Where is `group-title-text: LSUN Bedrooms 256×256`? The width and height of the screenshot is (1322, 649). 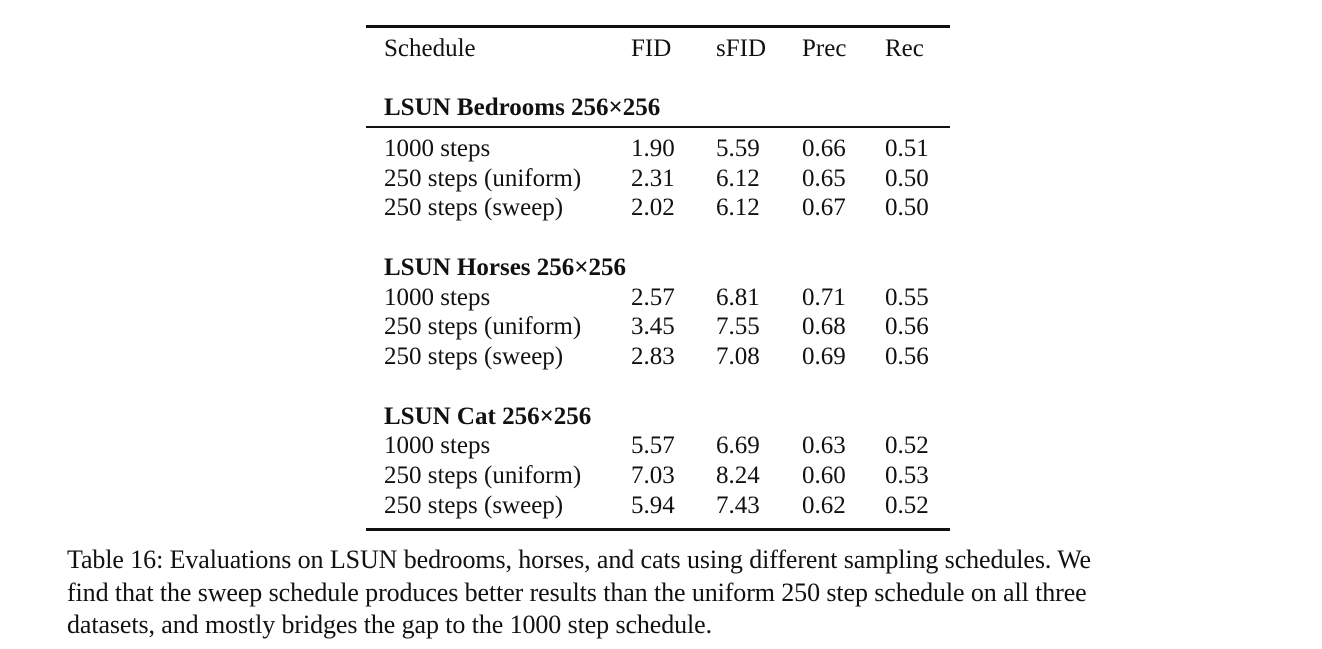 group-title-text: LSUN Bedrooms 256×256 is located at coordinates (522, 107).